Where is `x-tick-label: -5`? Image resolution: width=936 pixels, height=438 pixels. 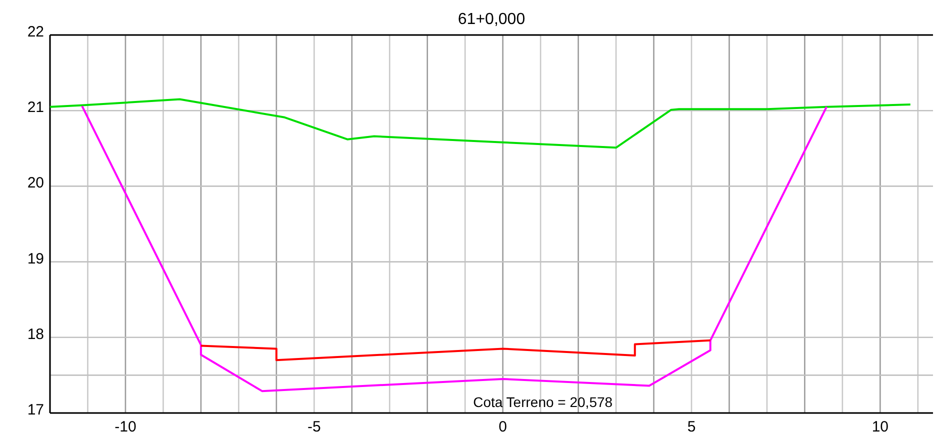 x-tick-label: -5 is located at coordinates (314, 427).